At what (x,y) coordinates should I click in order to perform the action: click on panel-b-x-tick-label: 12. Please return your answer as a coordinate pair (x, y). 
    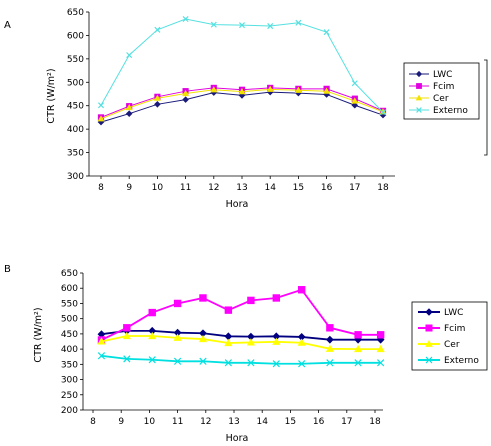
    Looking at the image, I should click on (205, 422).